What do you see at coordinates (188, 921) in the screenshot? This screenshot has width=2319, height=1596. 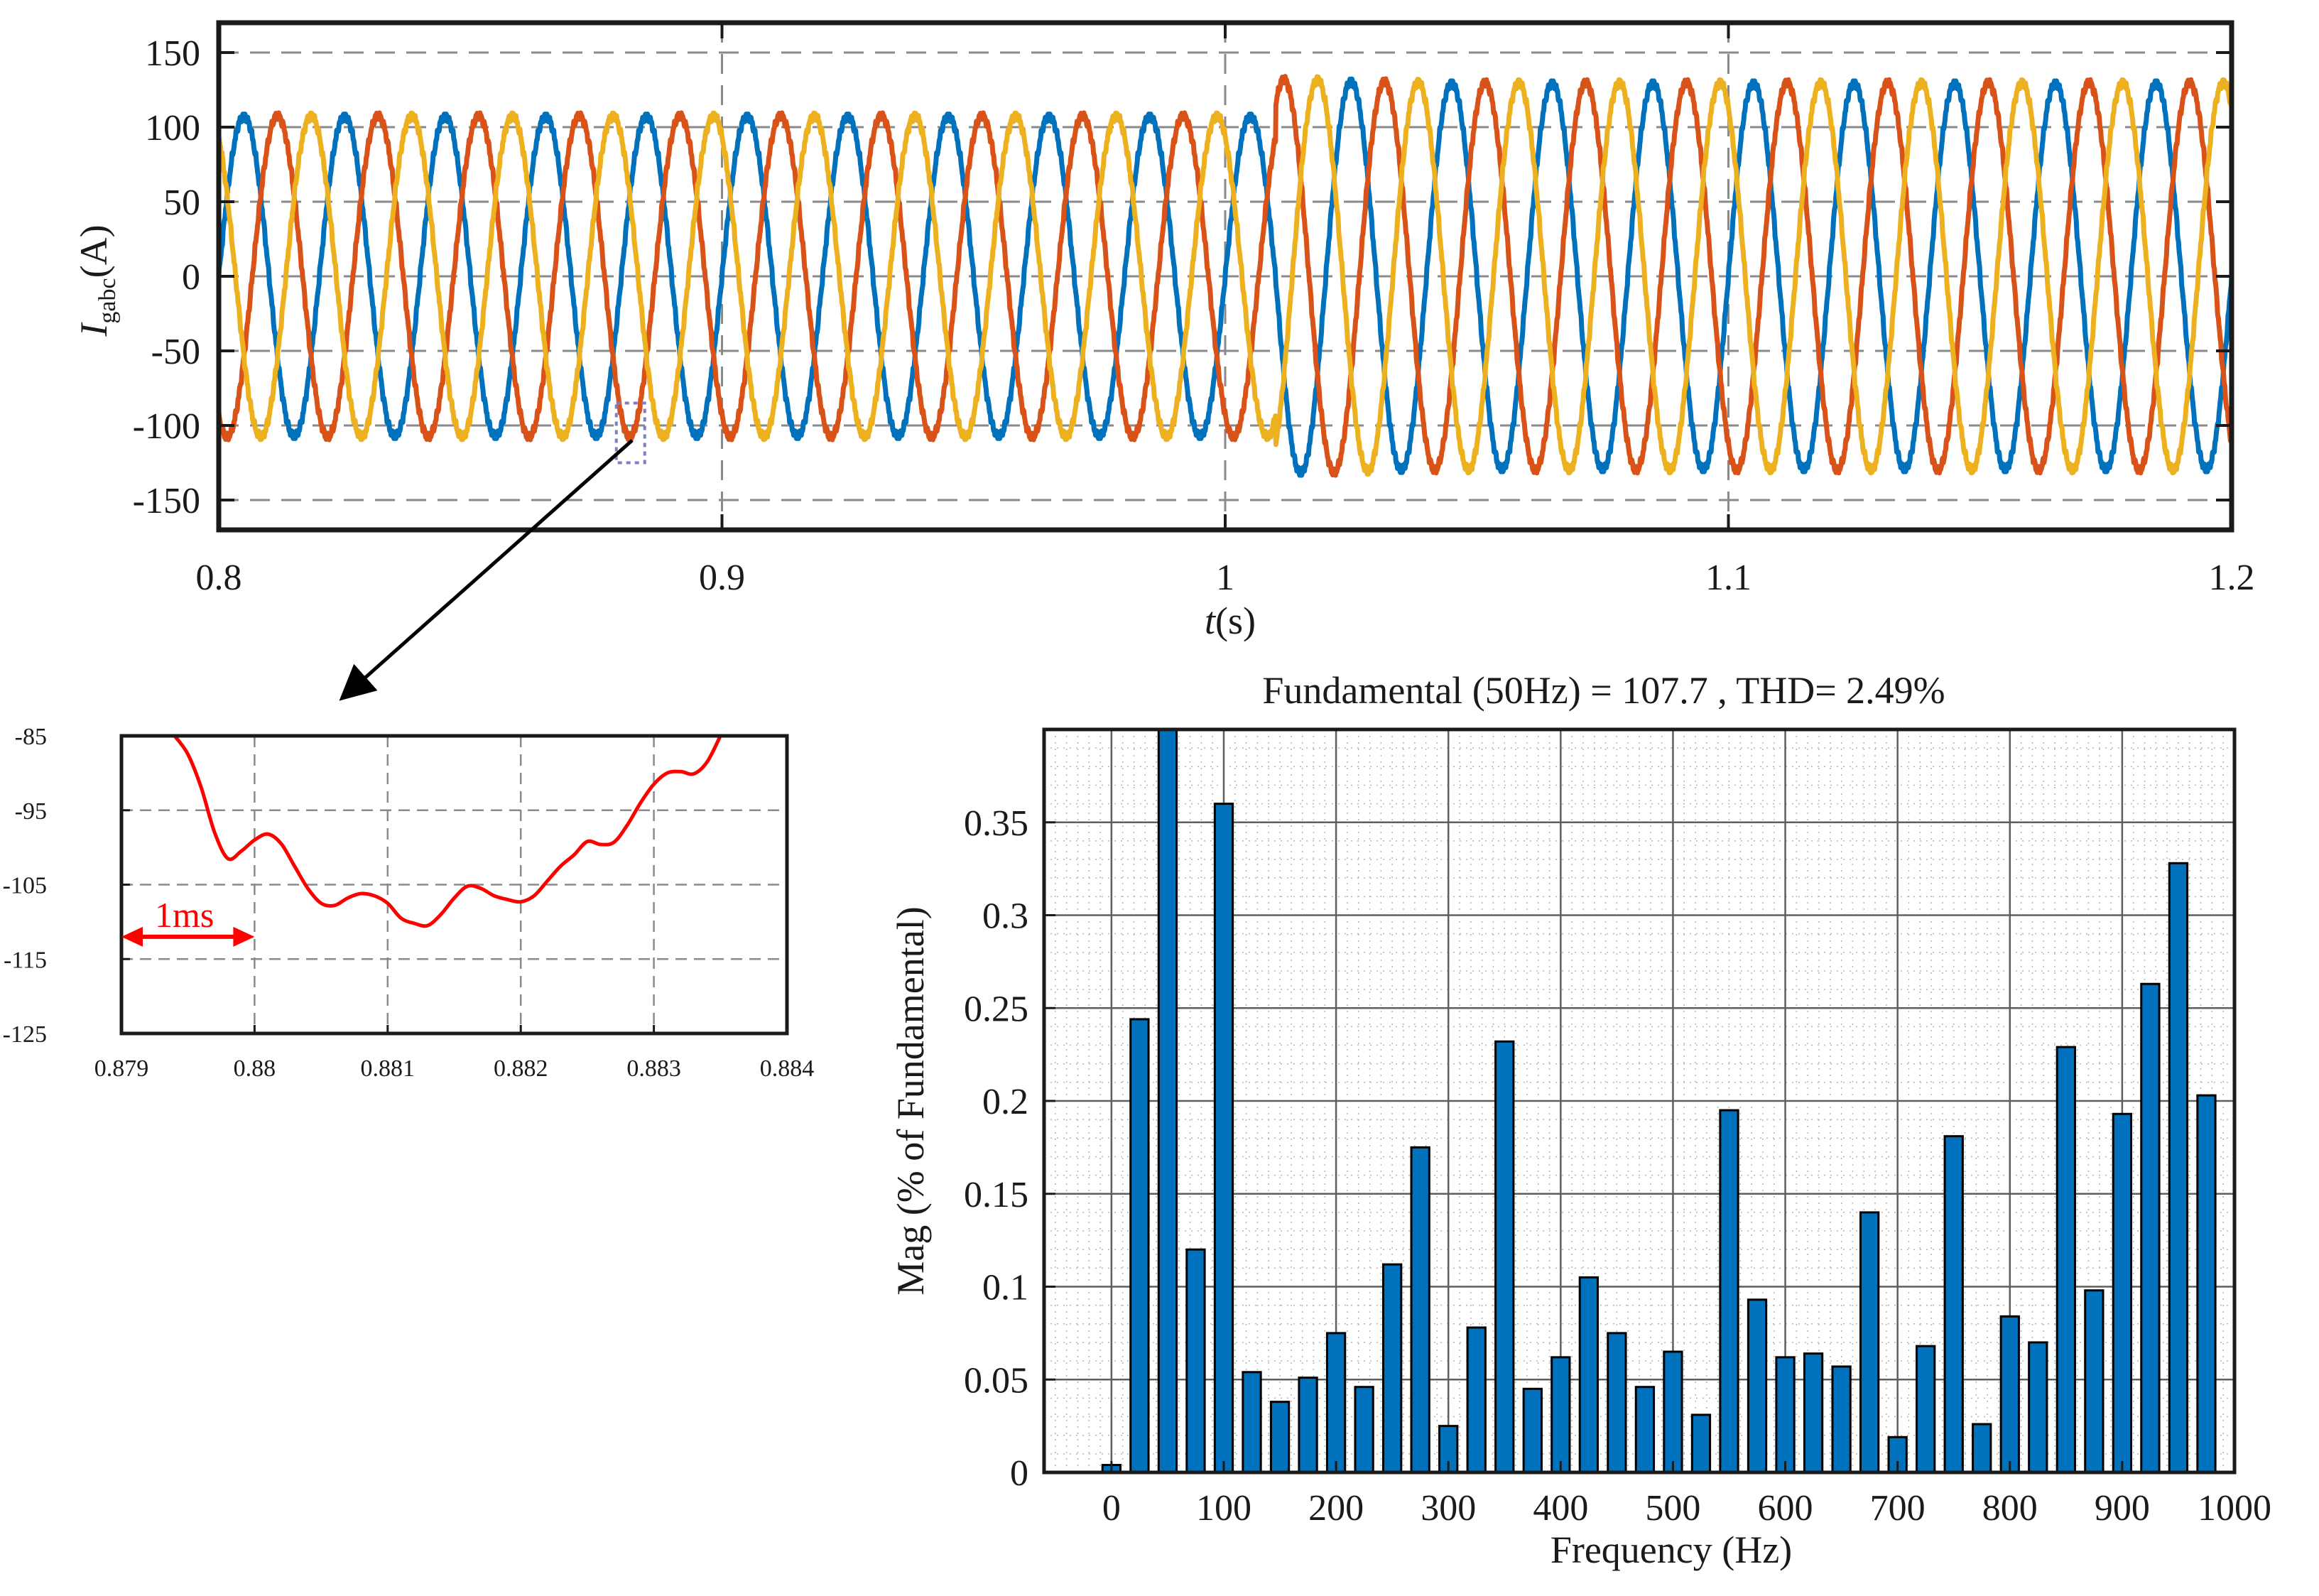 I see `one-ms-annotation: 1ms` at bounding box center [188, 921].